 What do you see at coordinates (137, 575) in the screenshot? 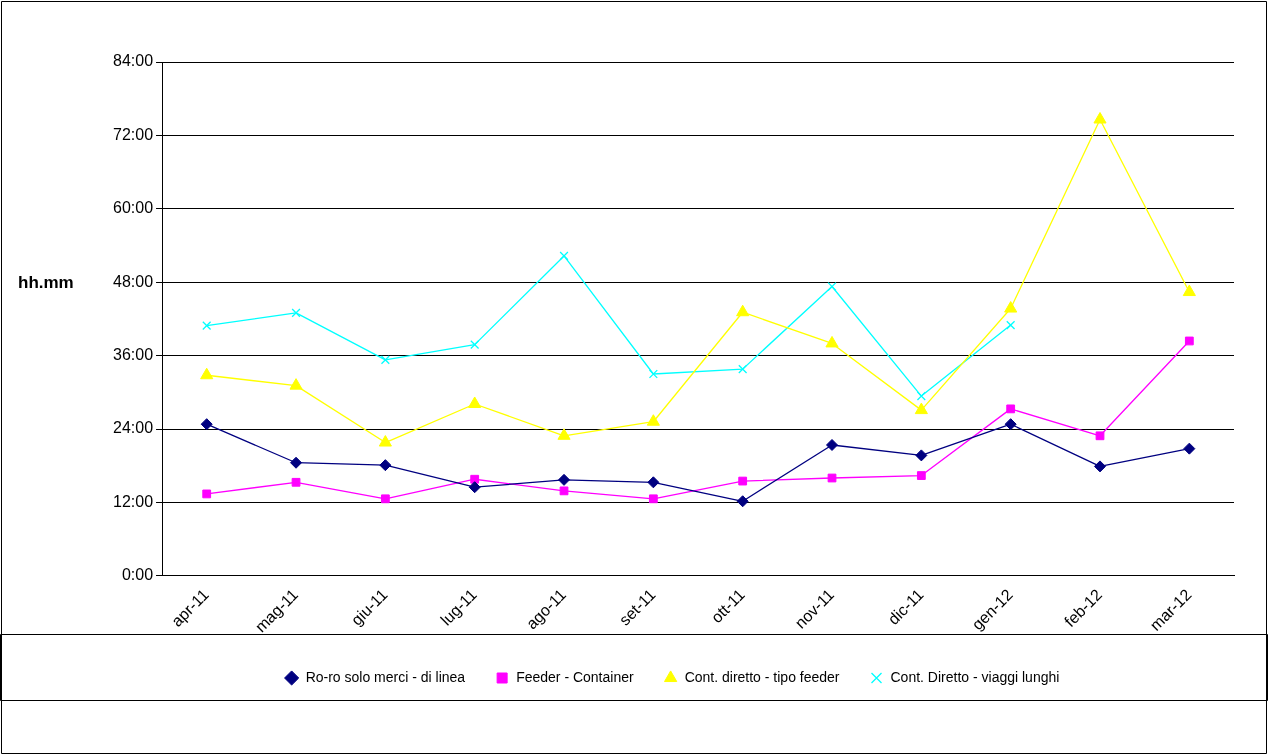
I see `y-tick-label: 0:00` at bounding box center [137, 575].